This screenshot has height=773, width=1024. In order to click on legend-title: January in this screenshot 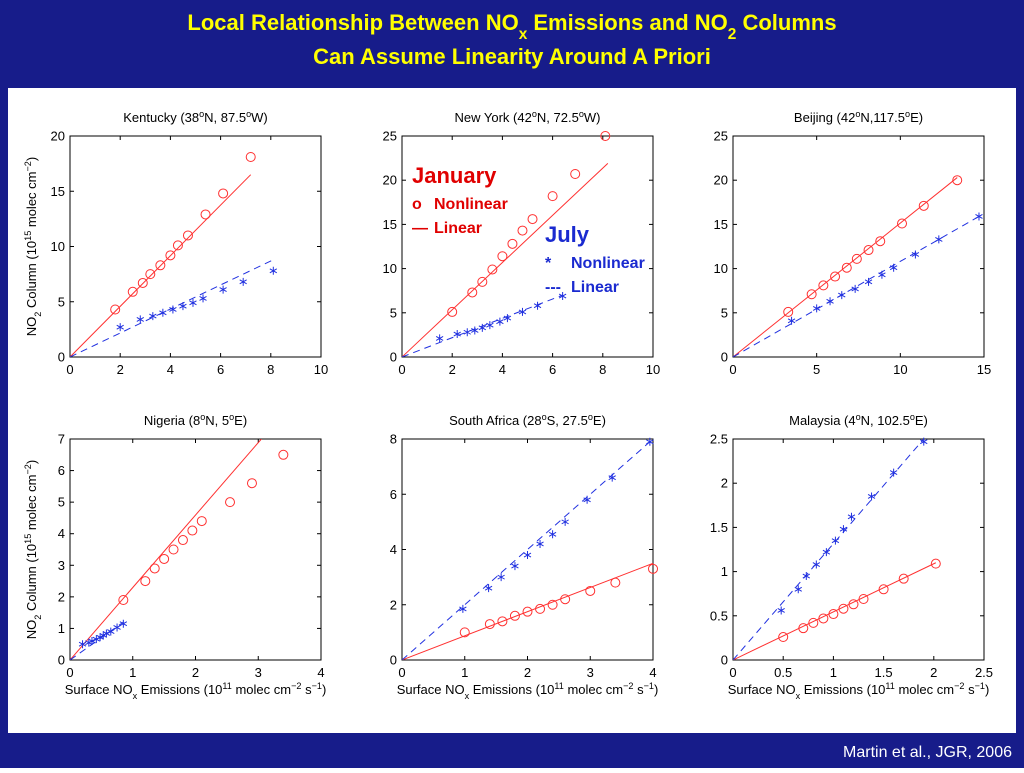, I will do `click(454, 175)`.